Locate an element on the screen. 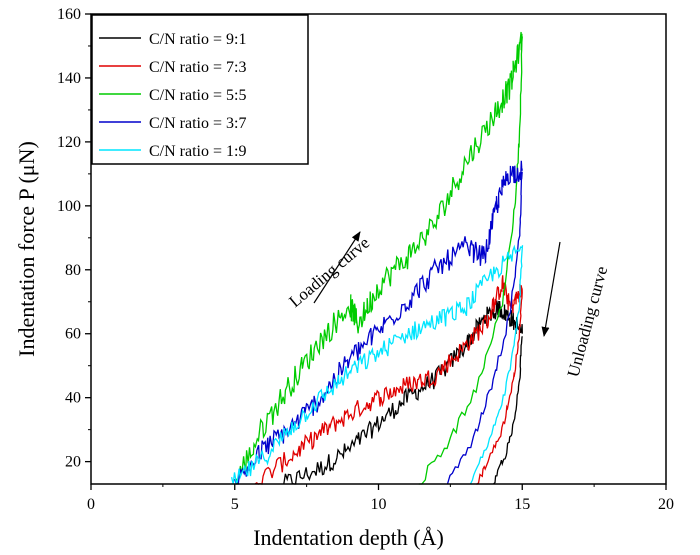 This screenshot has height=555, width=700. legend-box is located at coordinates (200, 89).